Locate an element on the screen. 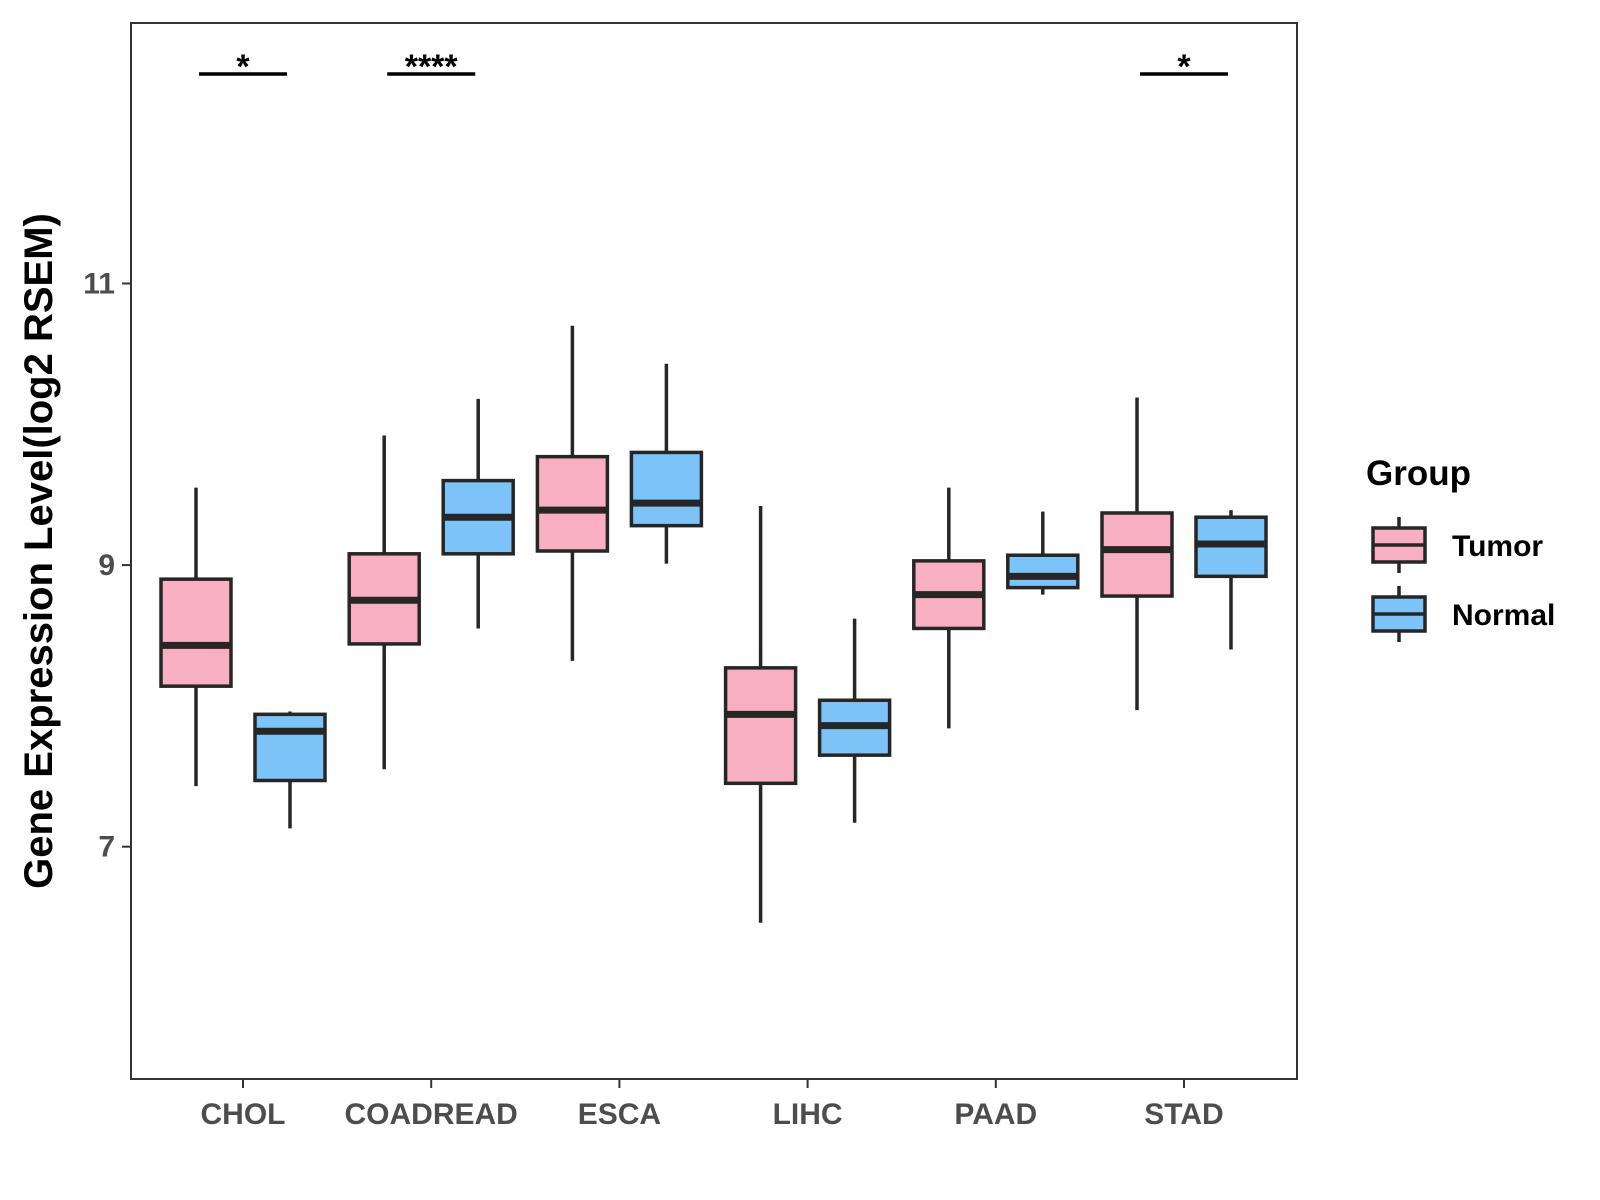 The width and height of the screenshot is (1600, 1200). x-tick-label: ESCA is located at coordinates (619, 1114).